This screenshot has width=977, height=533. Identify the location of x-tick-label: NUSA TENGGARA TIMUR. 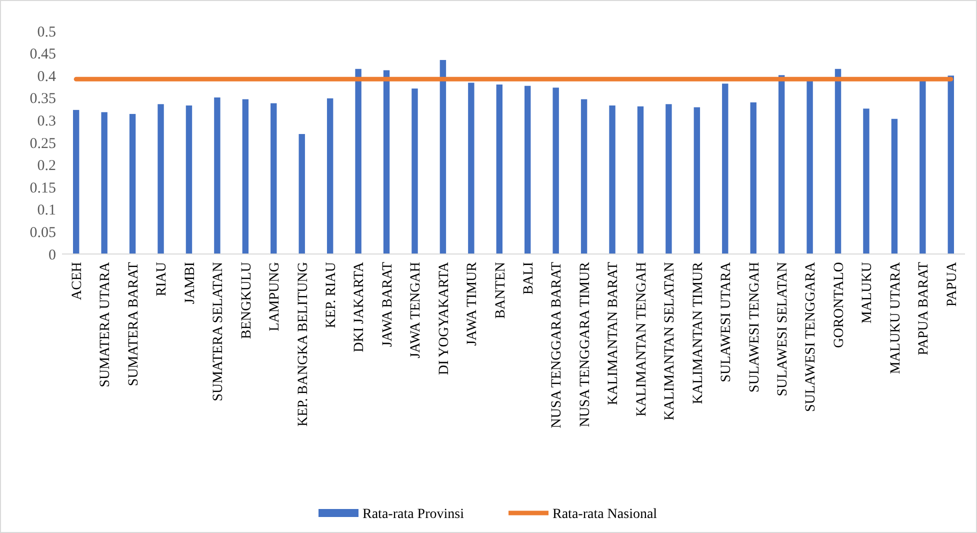
(585, 344).